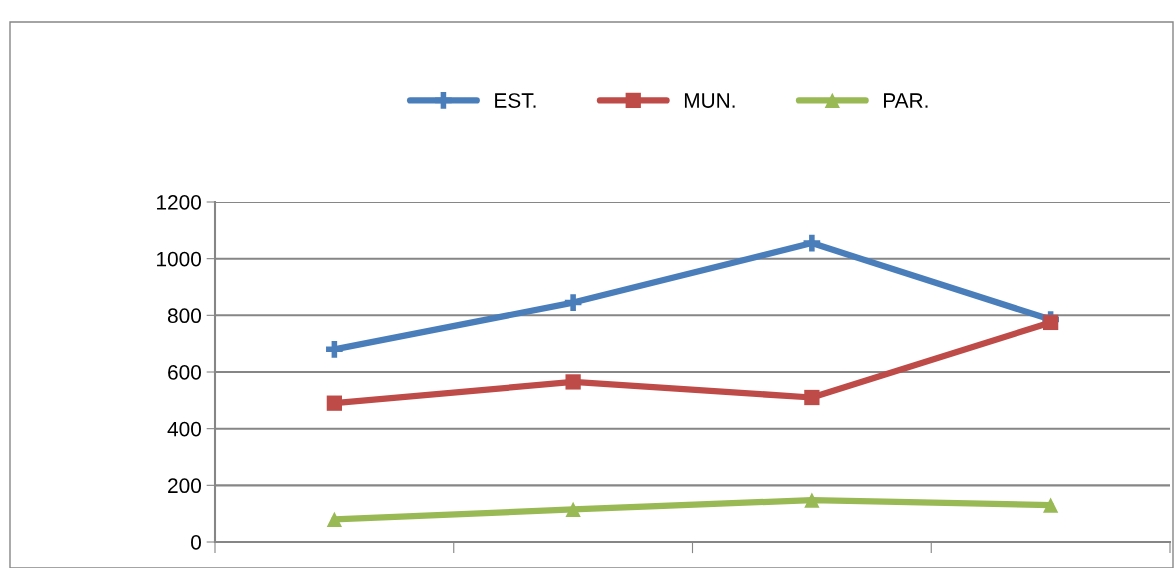  I want to click on y-tick-label: 400, so click(184, 429).